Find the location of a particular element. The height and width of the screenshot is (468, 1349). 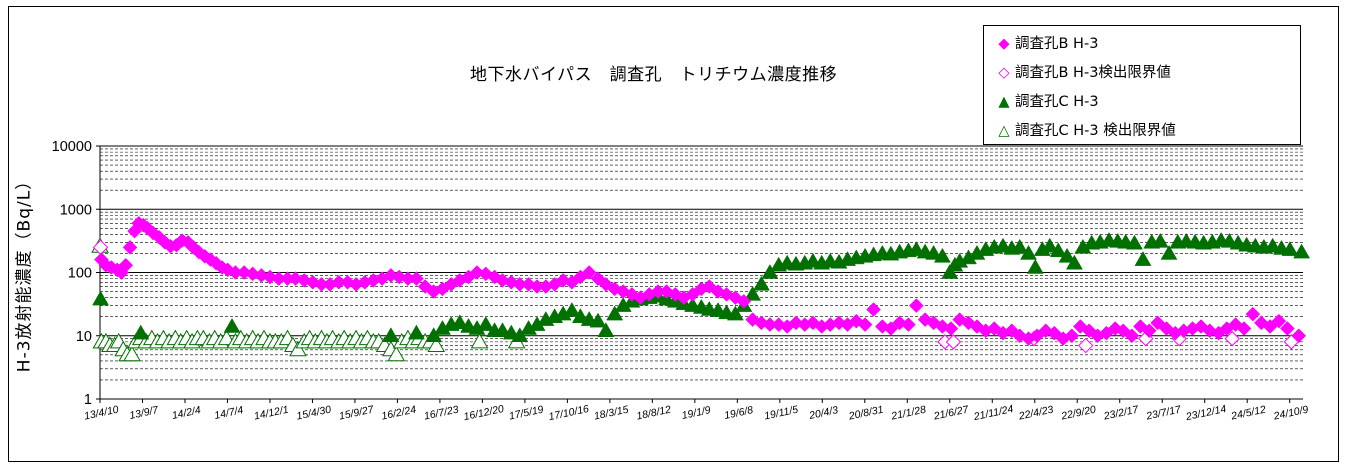

x-tick-label: 20/4/3 is located at coordinates (823, 413).